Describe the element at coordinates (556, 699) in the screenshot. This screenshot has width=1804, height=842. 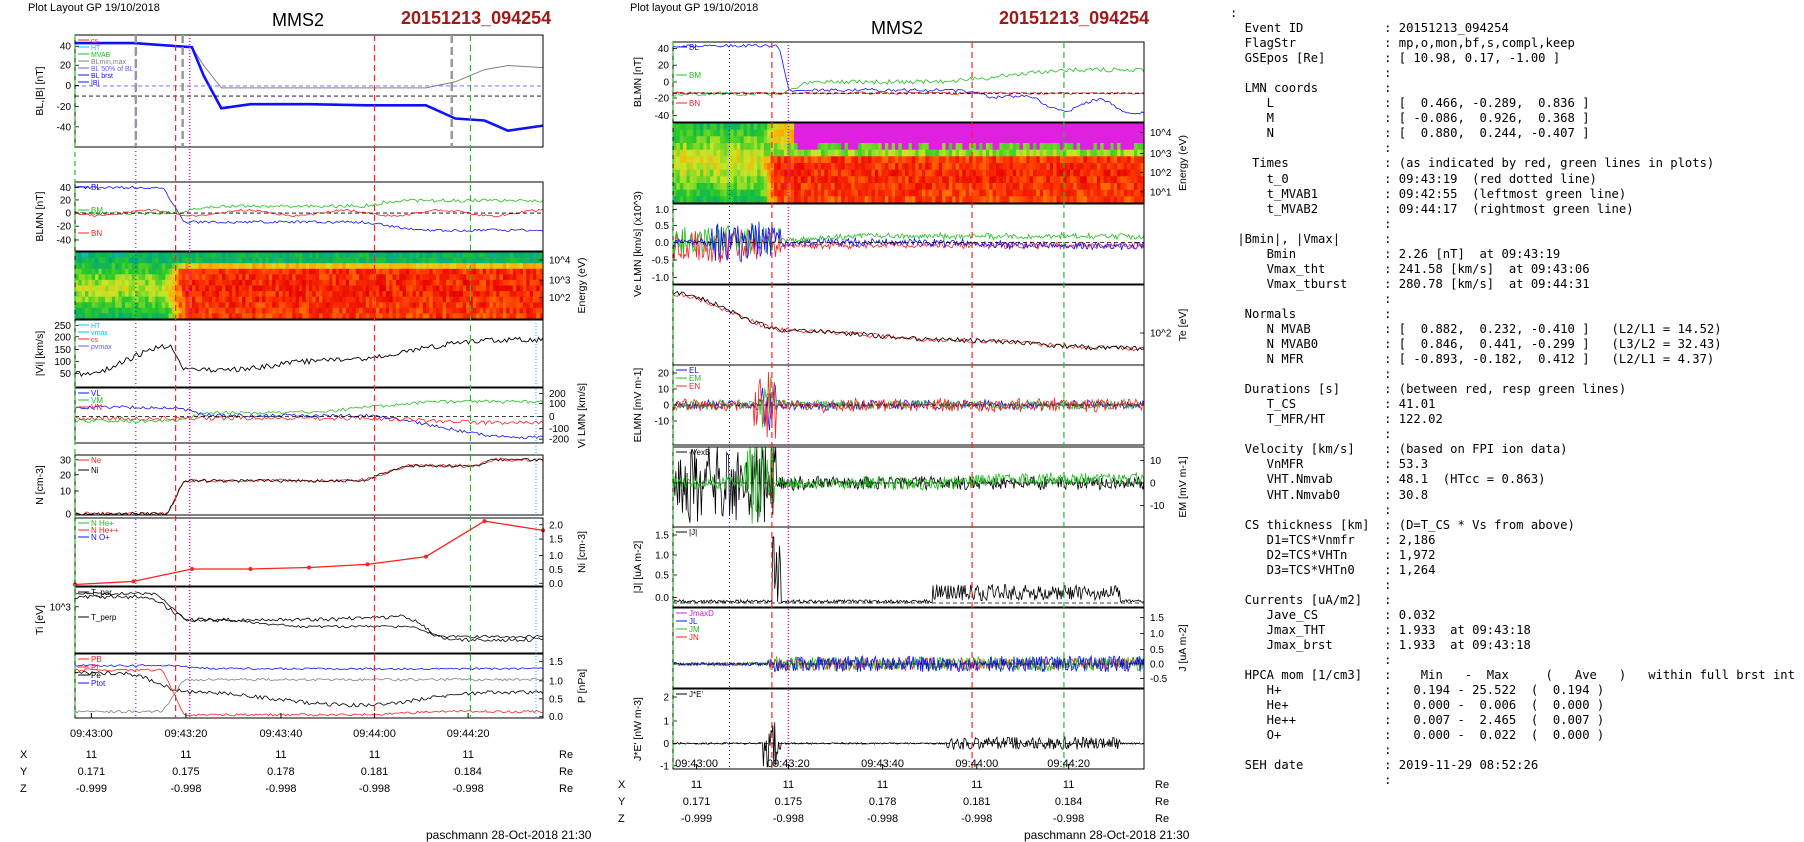
I see `y-tick-label: 0.5` at that location.